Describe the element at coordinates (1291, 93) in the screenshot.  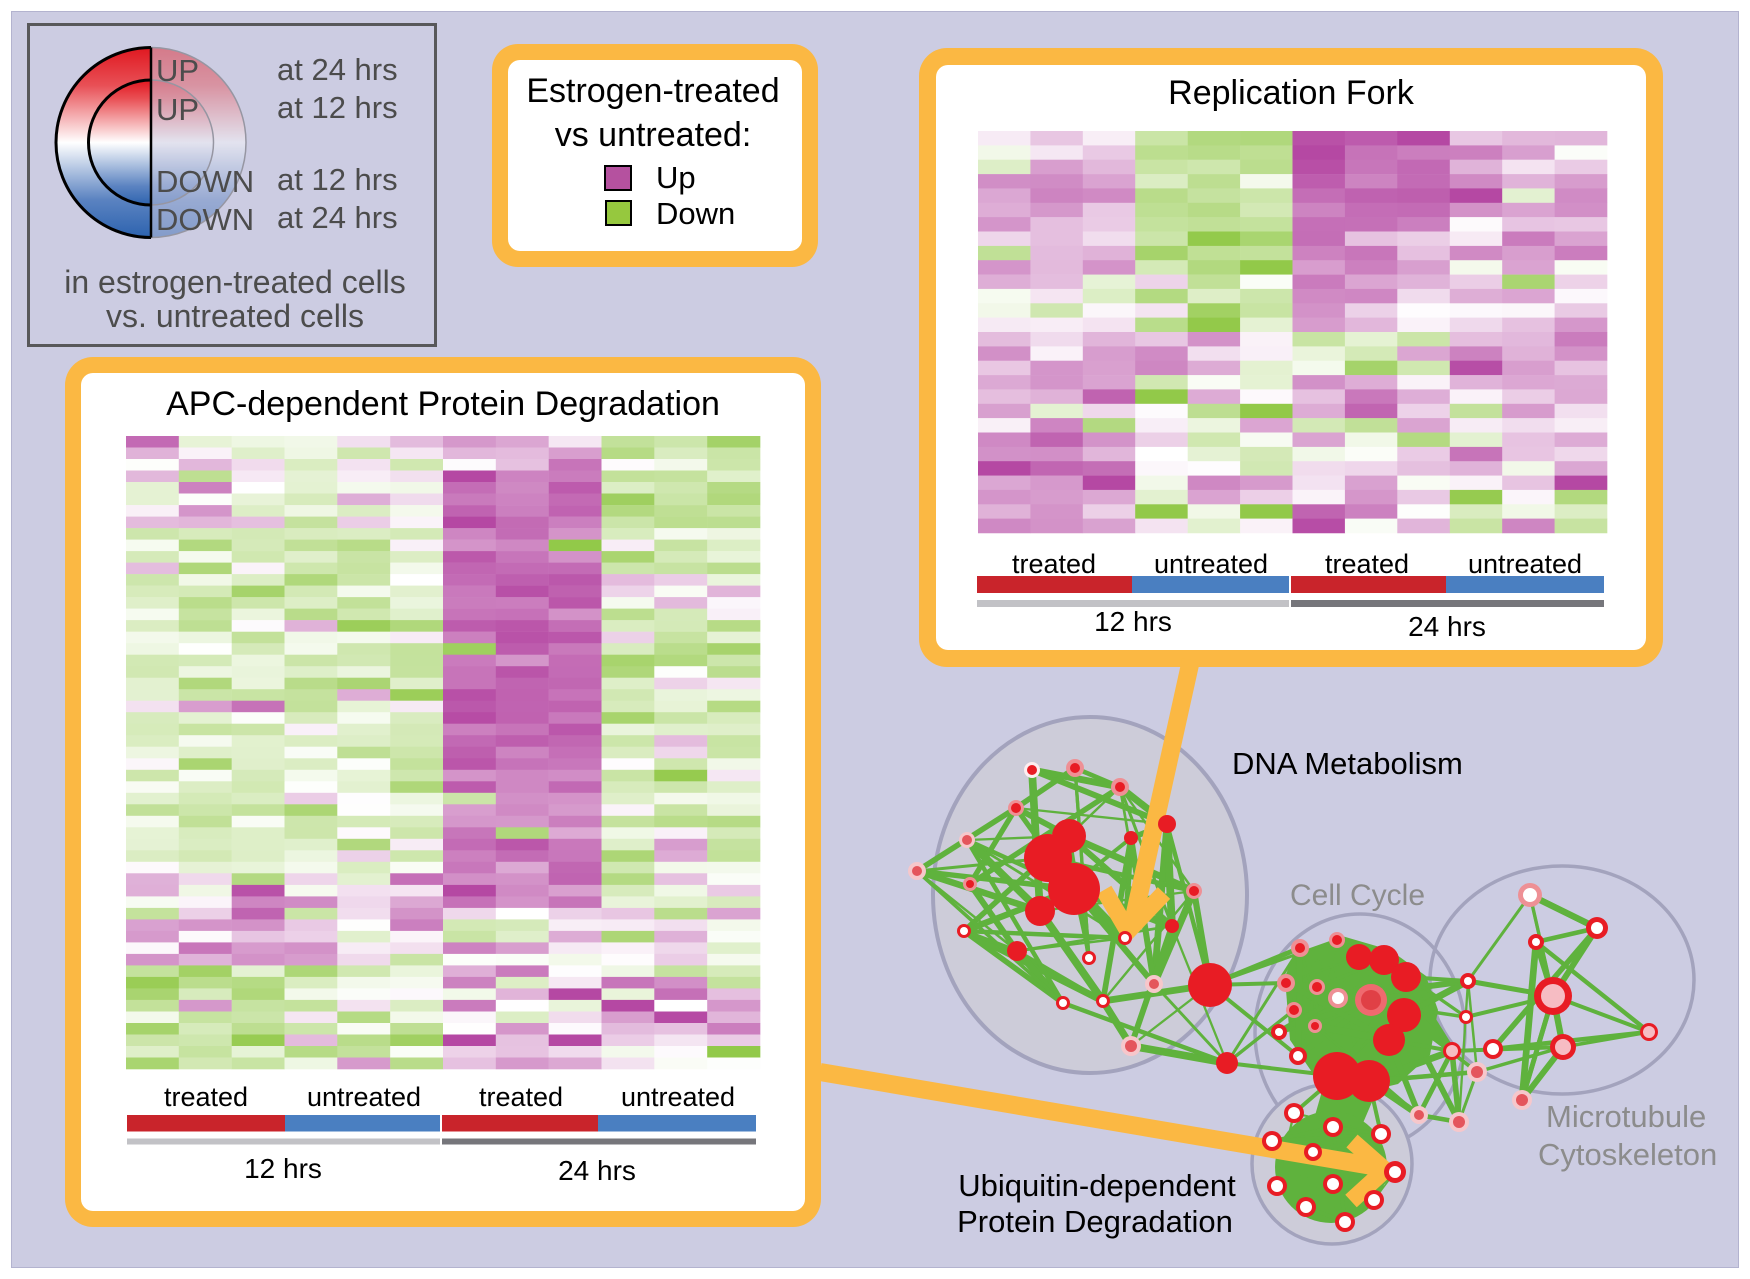
I see `svg-text: Replication Fork` at that location.